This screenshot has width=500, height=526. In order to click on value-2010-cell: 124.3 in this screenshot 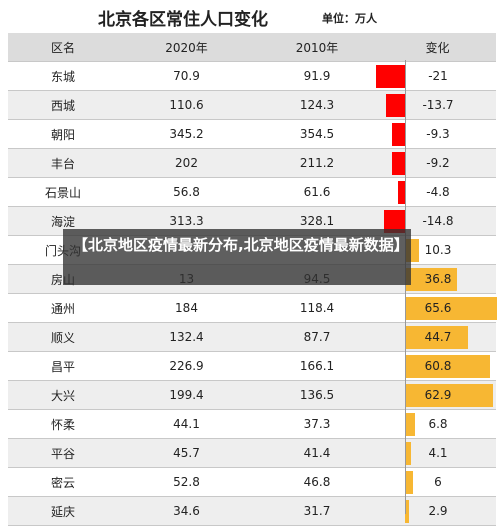, I will do `click(317, 105)`.